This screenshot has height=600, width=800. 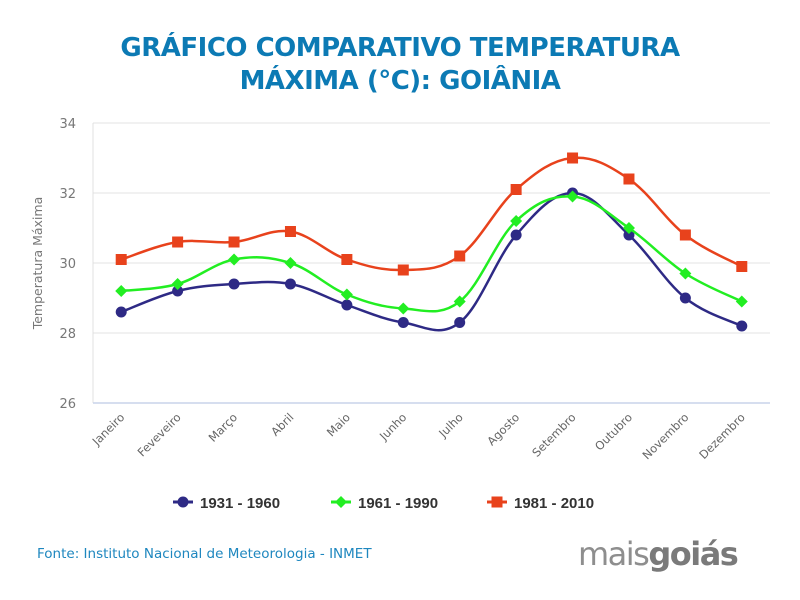 I want to click on x-tick-label: Julho, so click(x=450, y=425).